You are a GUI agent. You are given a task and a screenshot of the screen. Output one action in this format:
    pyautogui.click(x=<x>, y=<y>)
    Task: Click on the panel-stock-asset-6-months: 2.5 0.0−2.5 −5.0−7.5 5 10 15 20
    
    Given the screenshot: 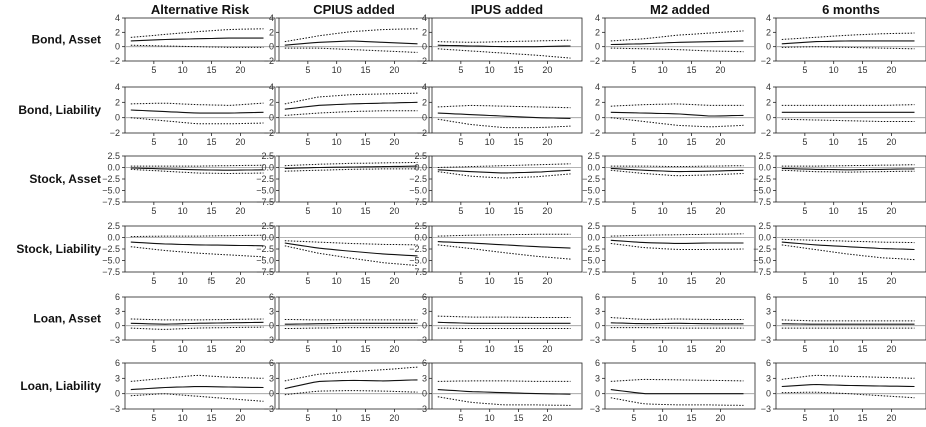 What is the action you would take?
    pyautogui.click(x=839, y=183)
    